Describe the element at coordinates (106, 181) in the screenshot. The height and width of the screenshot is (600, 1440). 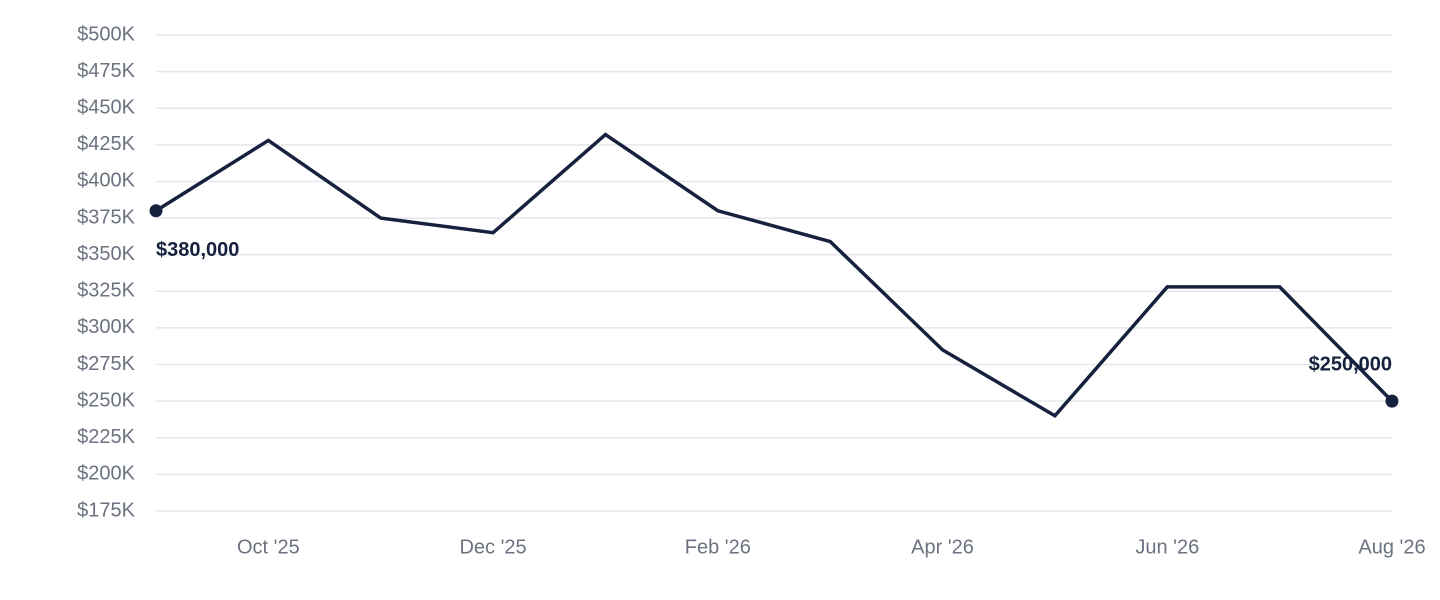
I see `y-tick-label: $400K` at that location.